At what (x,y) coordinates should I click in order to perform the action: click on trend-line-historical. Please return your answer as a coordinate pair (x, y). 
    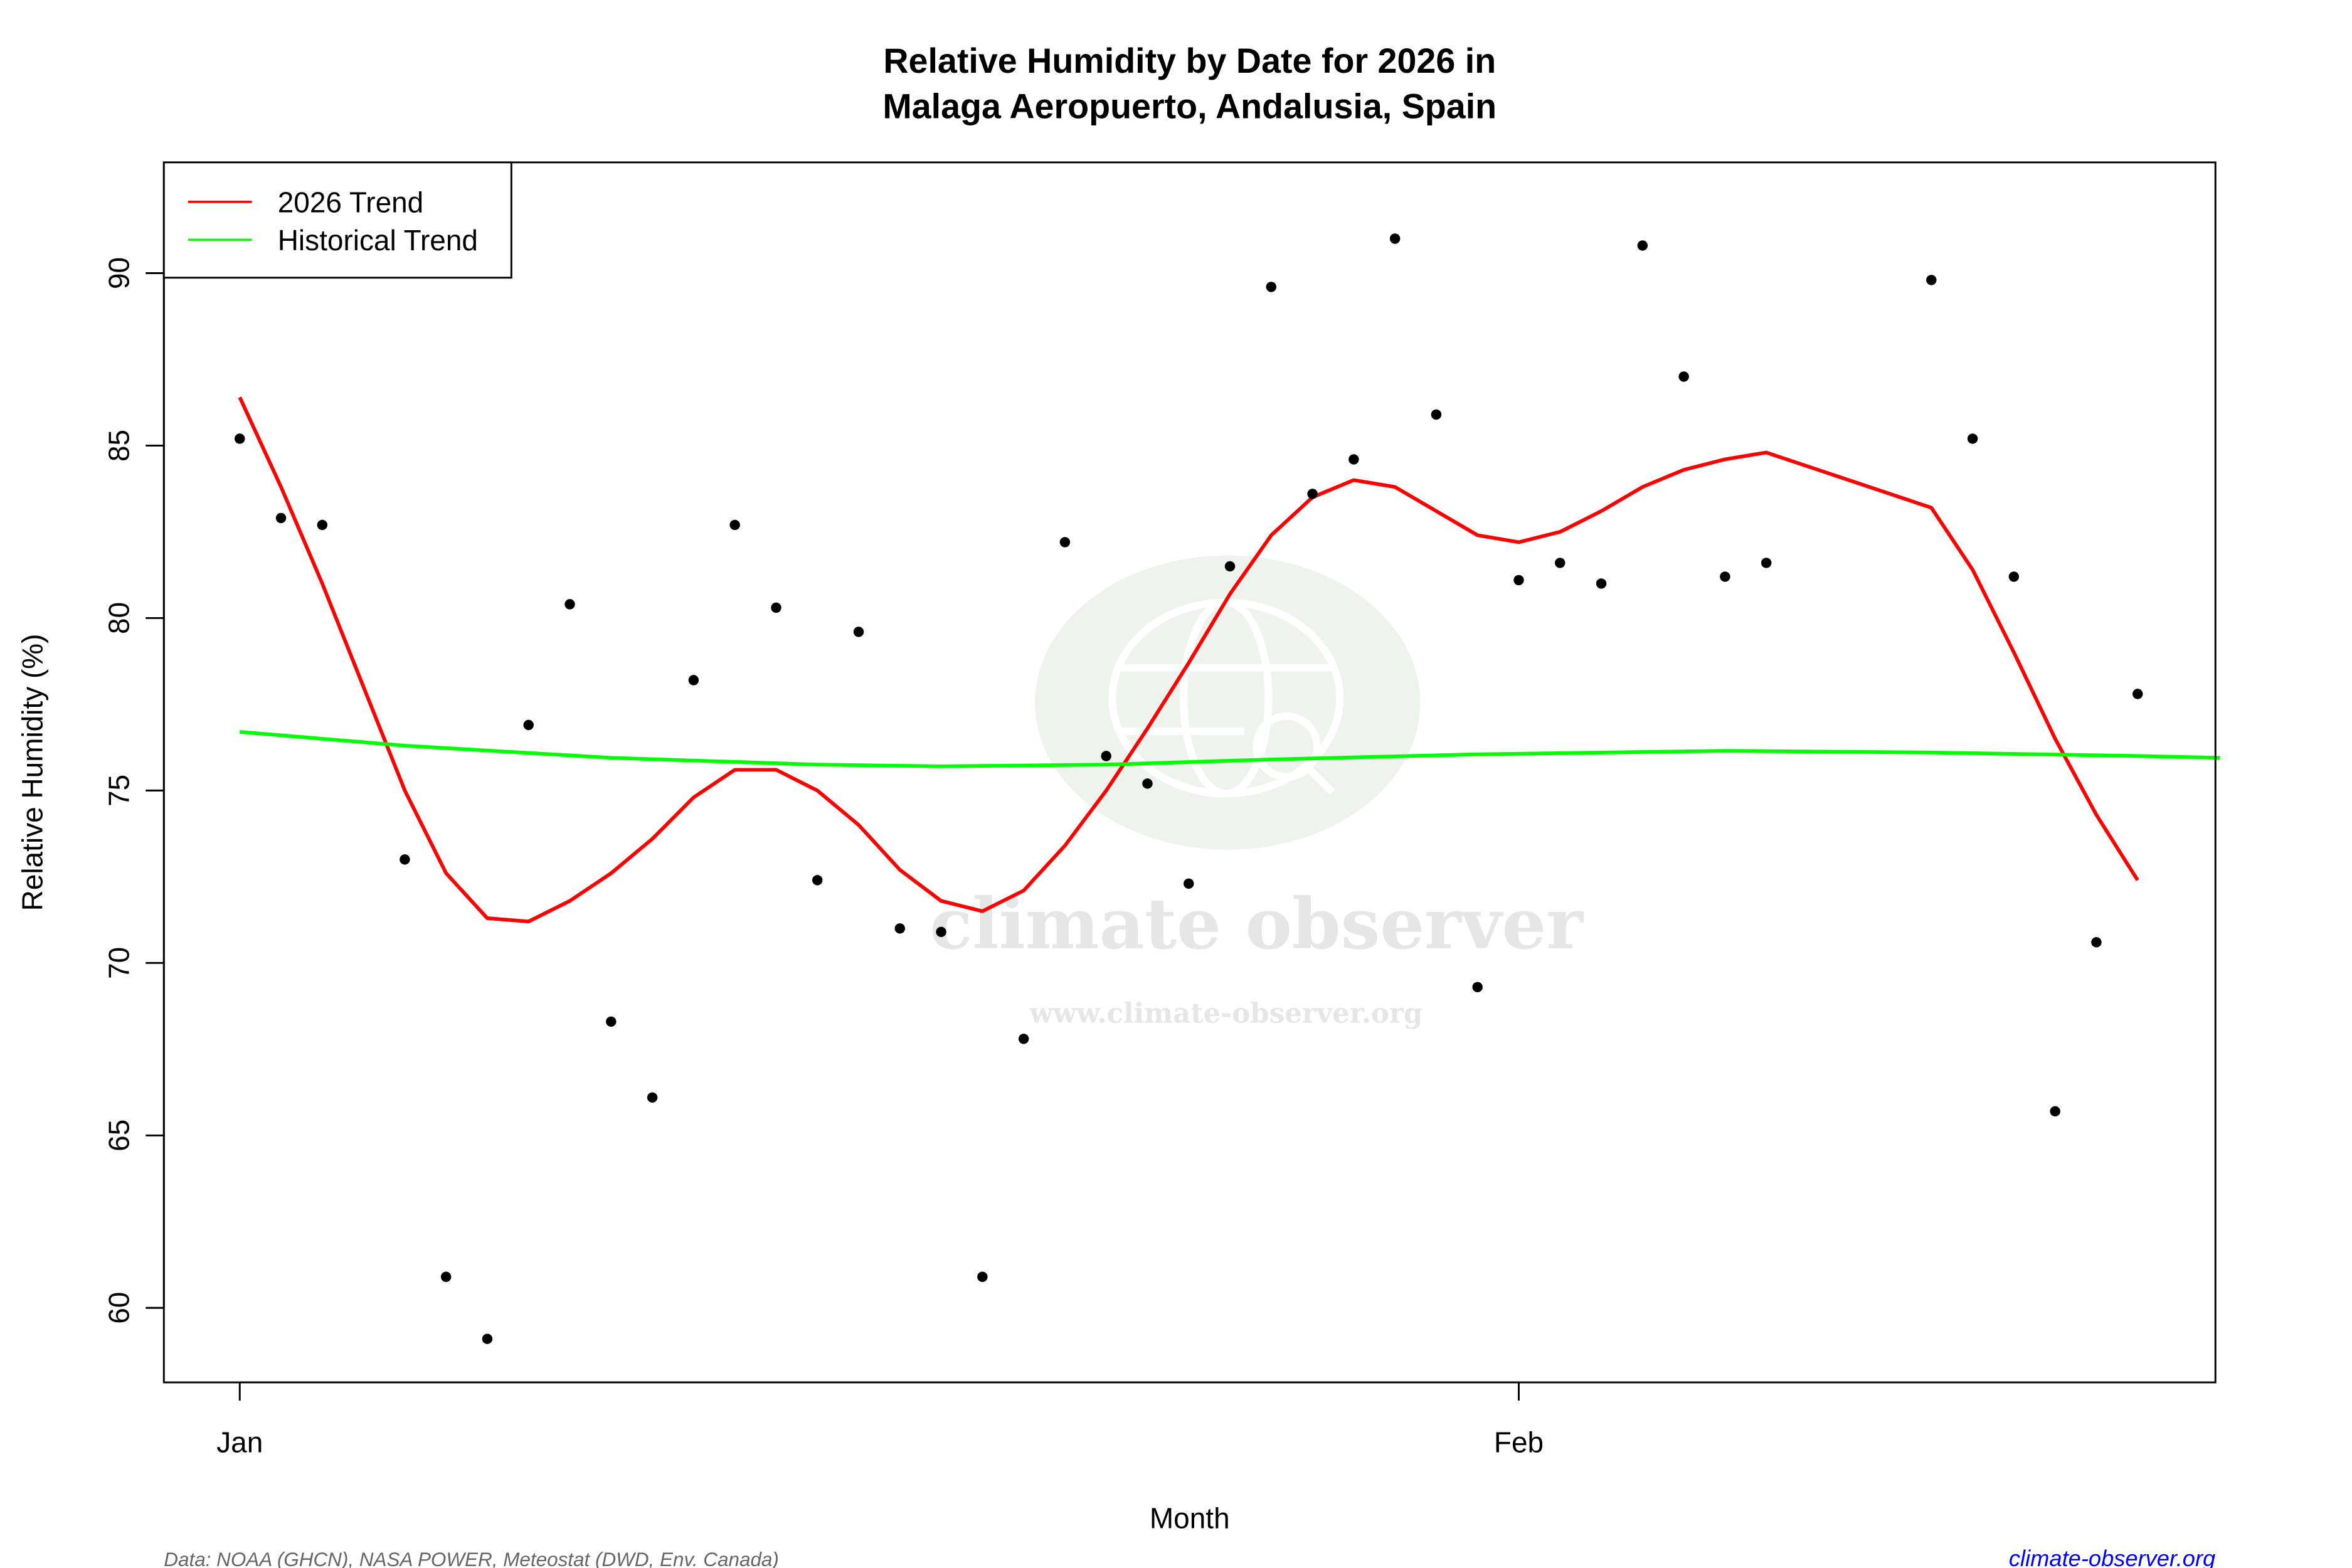
    Looking at the image, I should click on (1230, 748).